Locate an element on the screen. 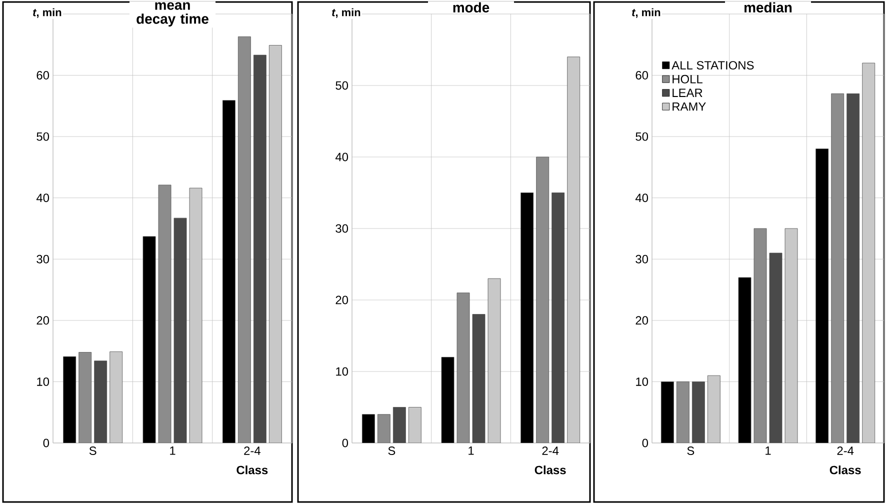 Image resolution: width=886 pixels, height=504 pixels. chart-title: mean decay time is located at coordinates (172, 14).